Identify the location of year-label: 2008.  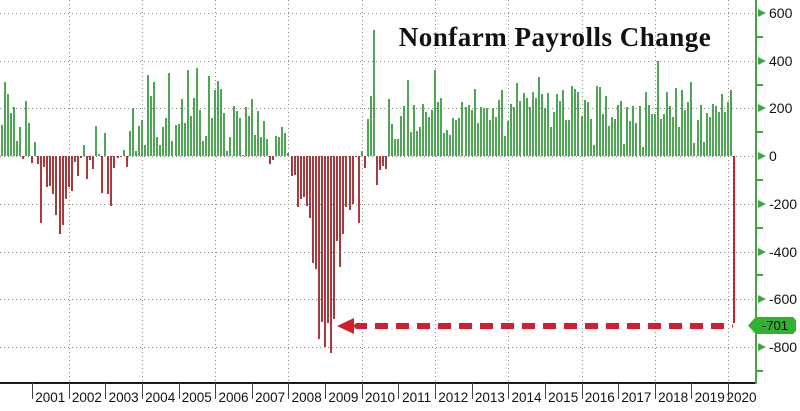
(306, 397).